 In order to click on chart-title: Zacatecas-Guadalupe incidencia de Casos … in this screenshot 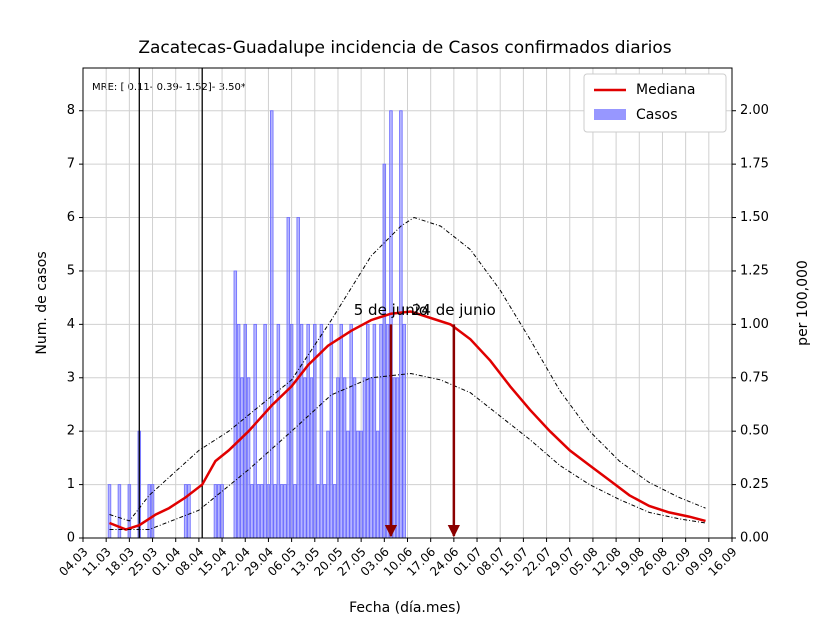, I will do `click(404, 48)`.